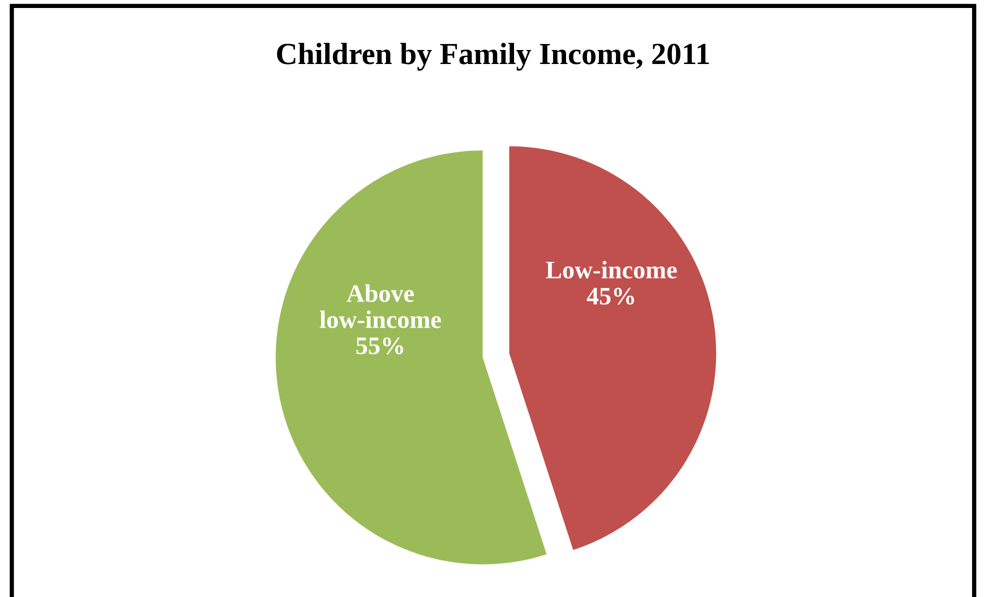 This screenshot has width=986, height=597. What do you see at coordinates (610, 296) in the screenshot?
I see `data-label: 45%` at bounding box center [610, 296].